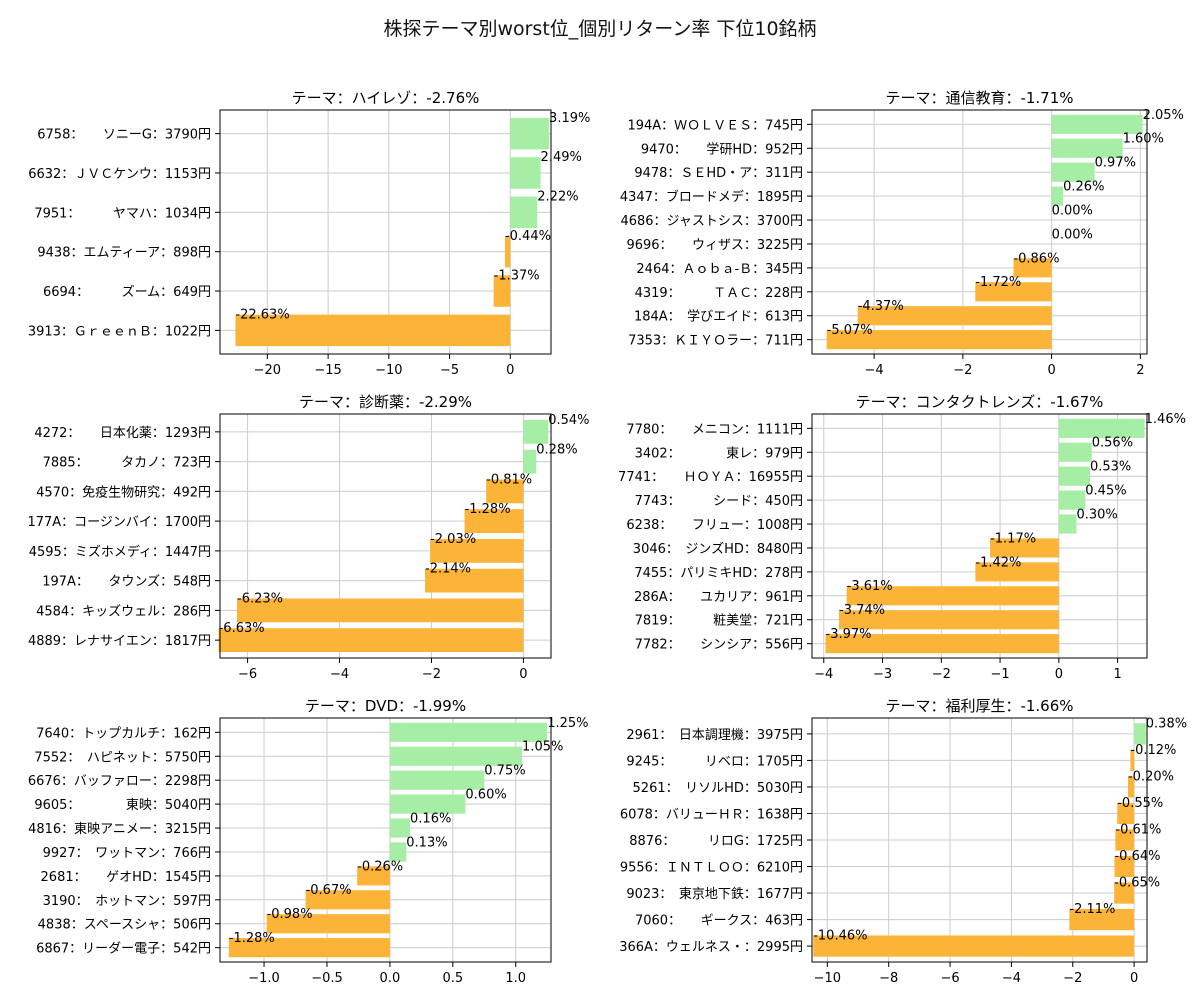 This screenshot has width=1200, height=1000. I want to click on data-label: -1.72%, so click(998, 282).